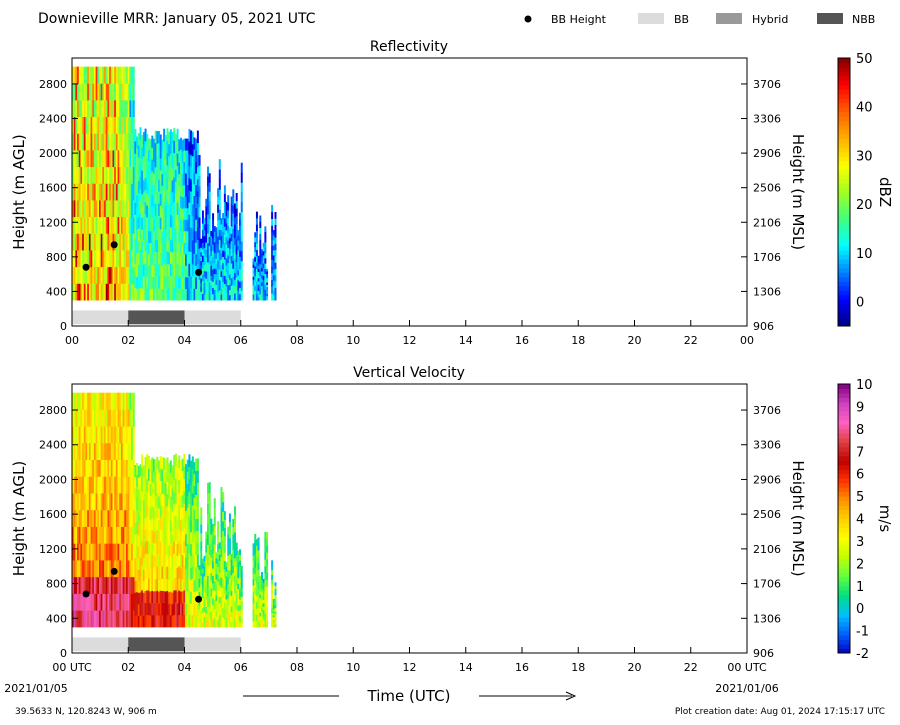 This screenshot has height=725, width=900. I want to click on y-tick-label-right: 1306, so click(767, 291).